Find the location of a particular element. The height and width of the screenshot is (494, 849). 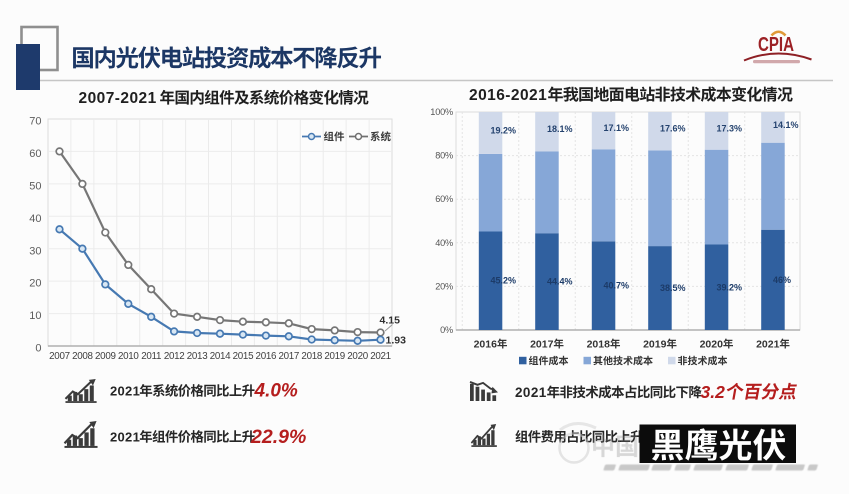

svg-text: 2009 is located at coordinates (105, 356).